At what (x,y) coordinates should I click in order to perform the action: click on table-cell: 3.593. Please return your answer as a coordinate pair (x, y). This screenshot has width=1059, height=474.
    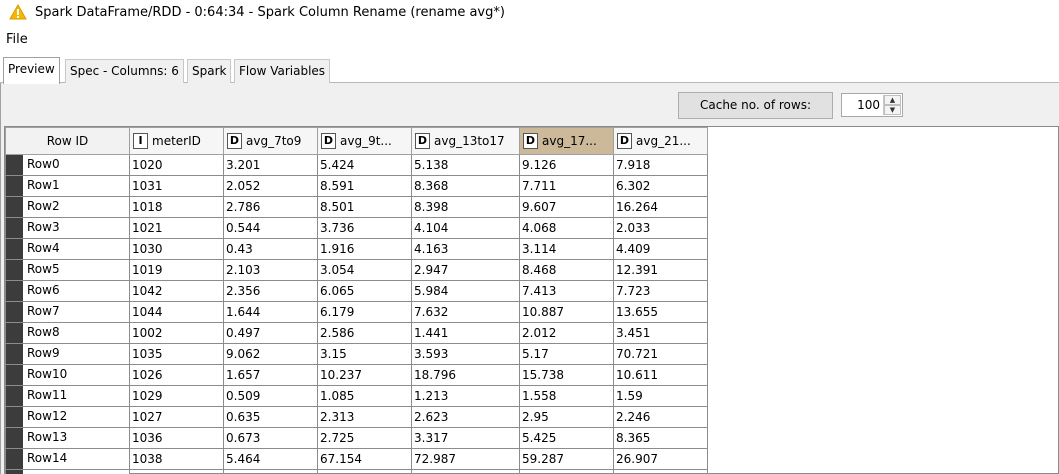
    Looking at the image, I should click on (465, 354).